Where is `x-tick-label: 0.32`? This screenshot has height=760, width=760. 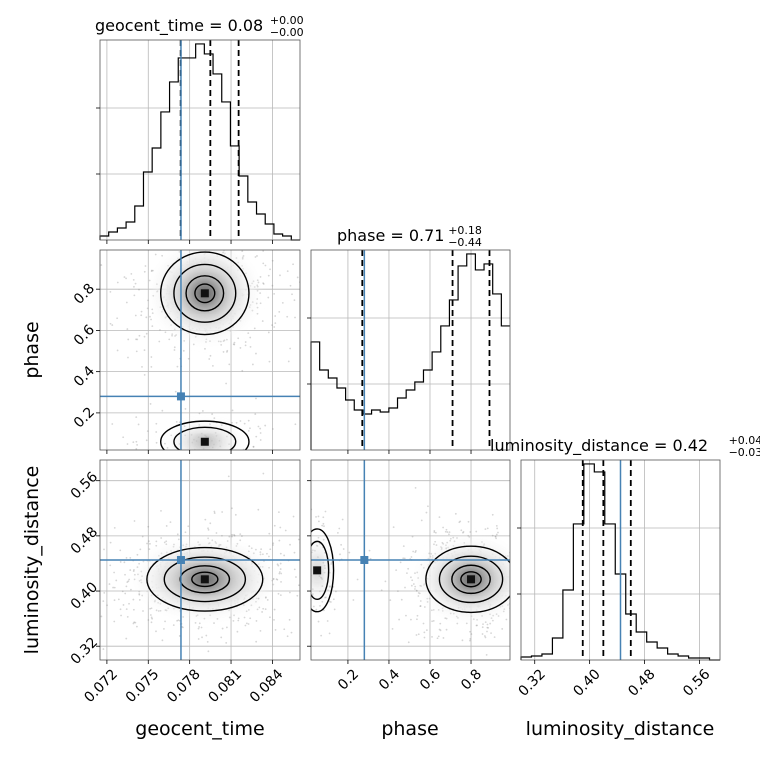 x-tick-label: 0.32 is located at coordinates (532, 682).